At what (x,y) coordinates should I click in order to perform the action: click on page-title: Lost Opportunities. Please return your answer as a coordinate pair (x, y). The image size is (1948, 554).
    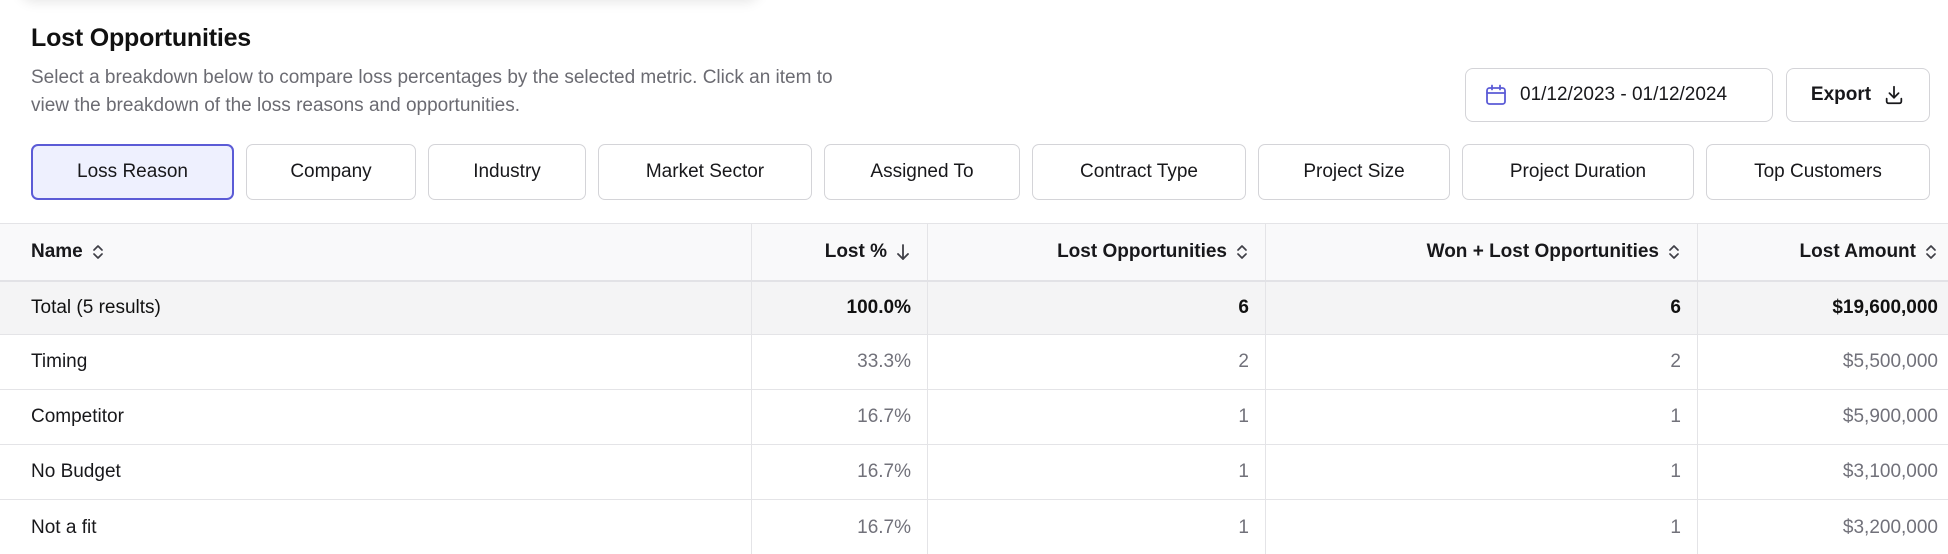
    Looking at the image, I should click on (141, 38).